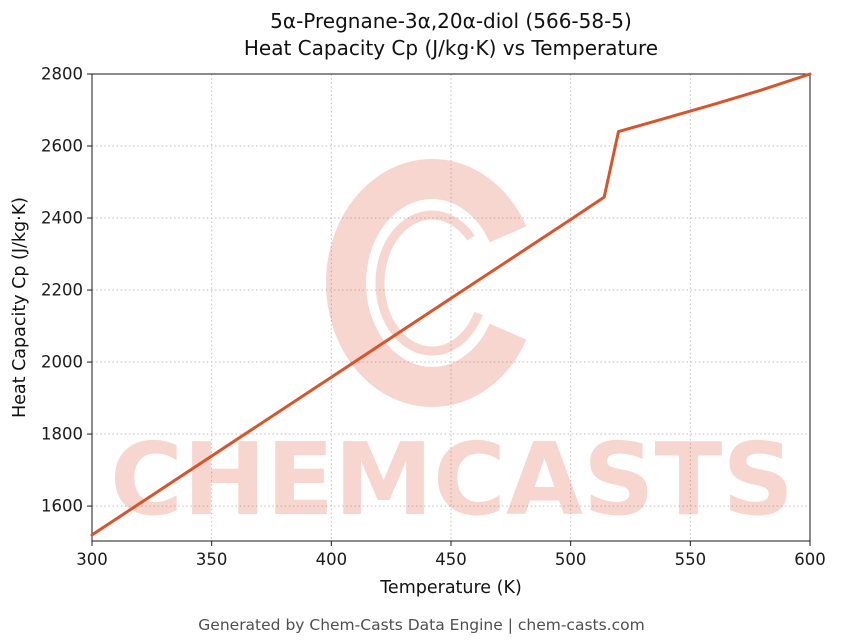 The image size is (843, 644). Describe the element at coordinates (62, 362) in the screenshot. I see `svg-text: 2000` at that location.